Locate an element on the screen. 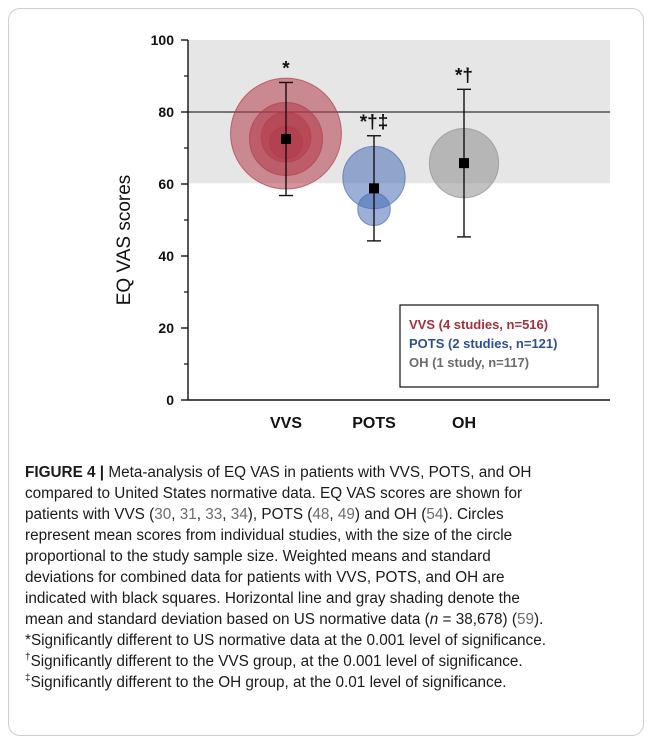  caption-text: ). Circles is located at coordinates (473, 514).